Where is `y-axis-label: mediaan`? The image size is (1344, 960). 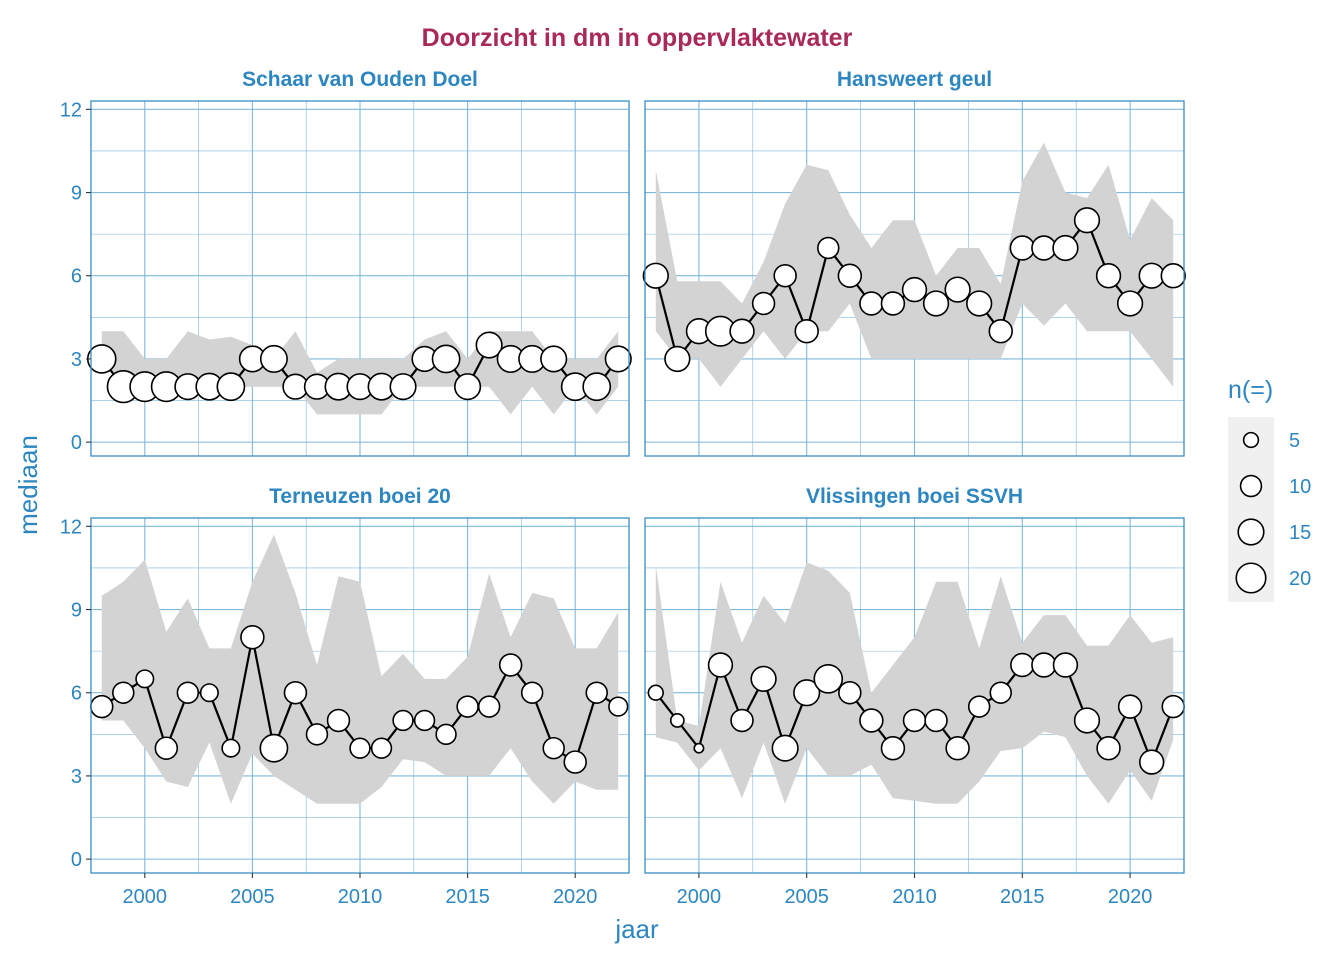
y-axis-label: mediaan is located at coordinates (28, 485).